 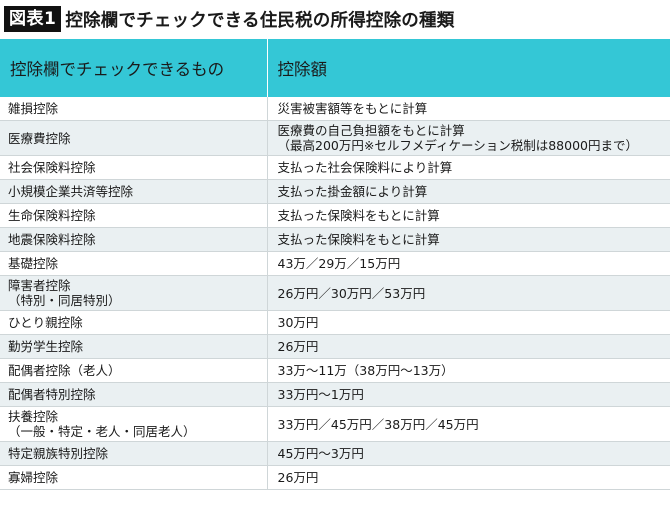 What do you see at coordinates (134, 394) in the screenshot?
I see `deduction-name-cell: 配偶者特別控除` at bounding box center [134, 394].